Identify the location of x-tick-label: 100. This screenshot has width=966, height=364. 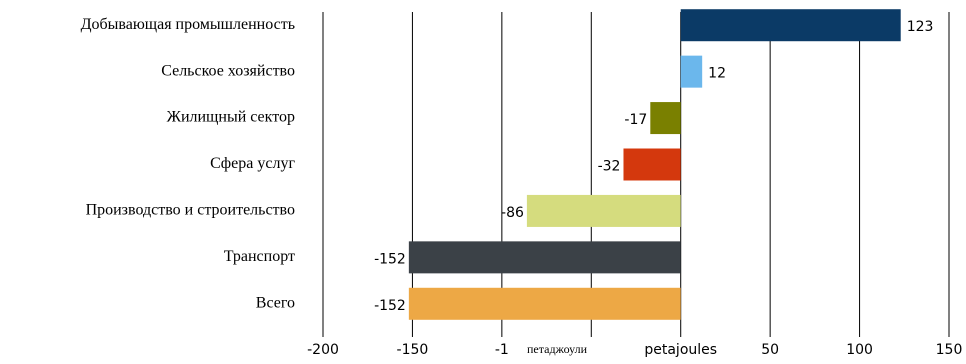
(859, 350).